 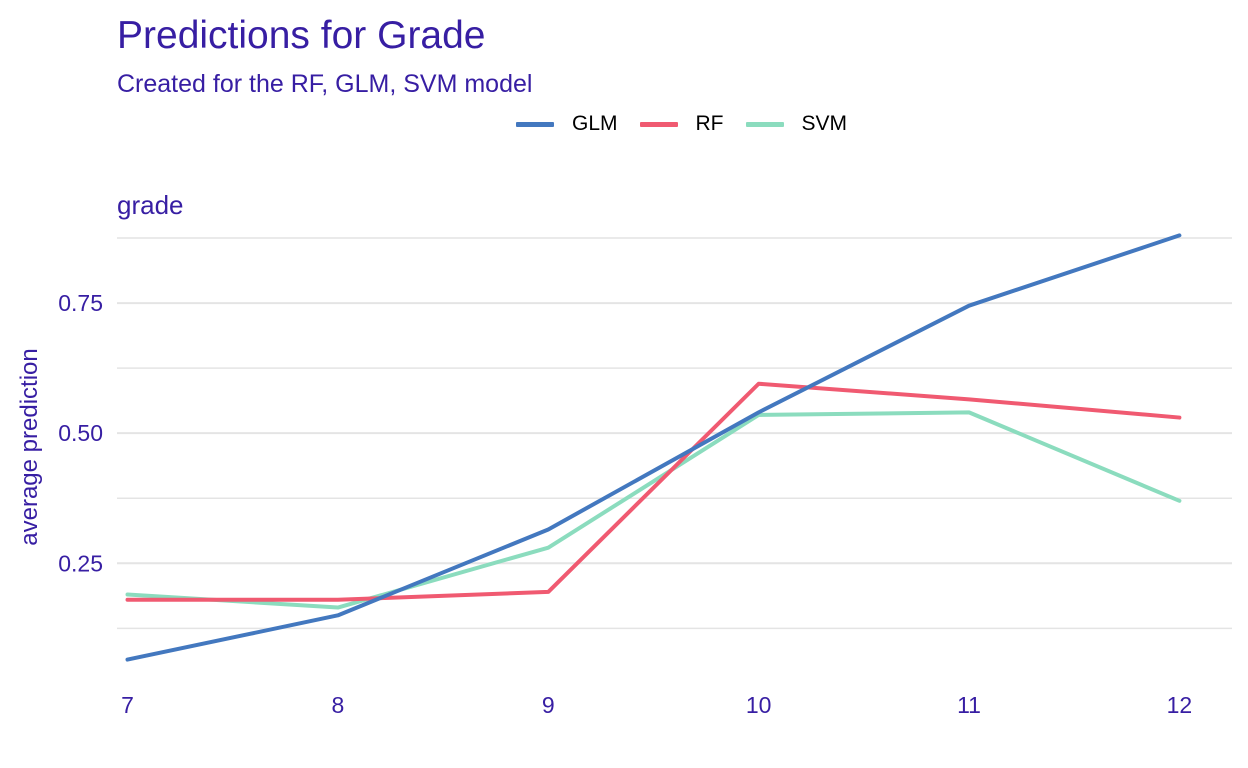 What do you see at coordinates (764, 124) in the screenshot?
I see `legend-swatch-svm` at bounding box center [764, 124].